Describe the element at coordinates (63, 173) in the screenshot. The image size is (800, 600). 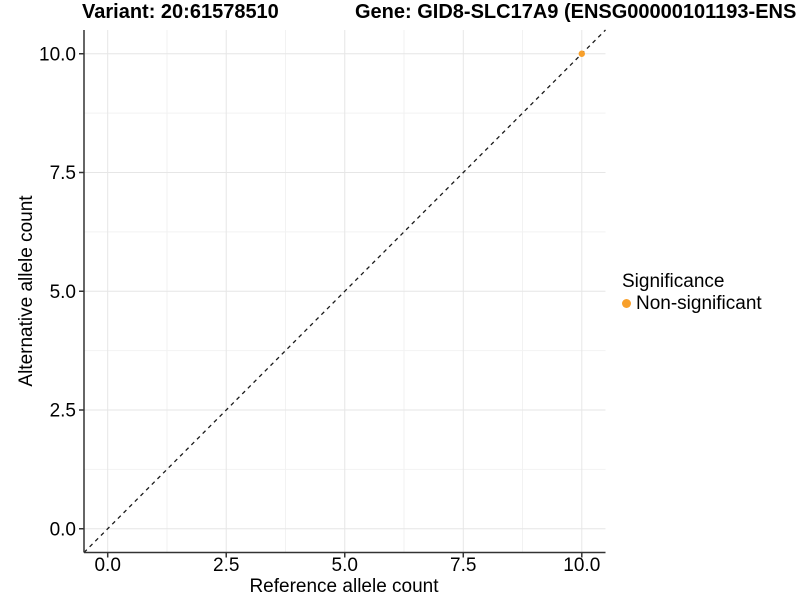
I see `y-tick-label: 7.5` at that location.